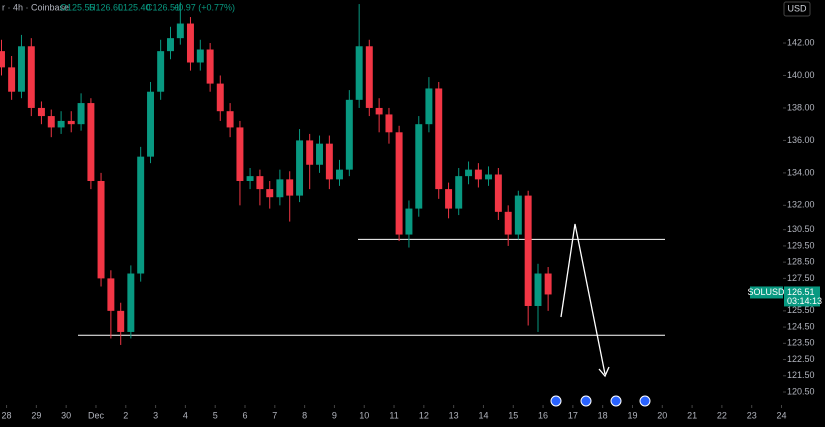  Describe the element at coordinates (304, 415) in the screenshot. I see `x-tick-label: 8` at that location.